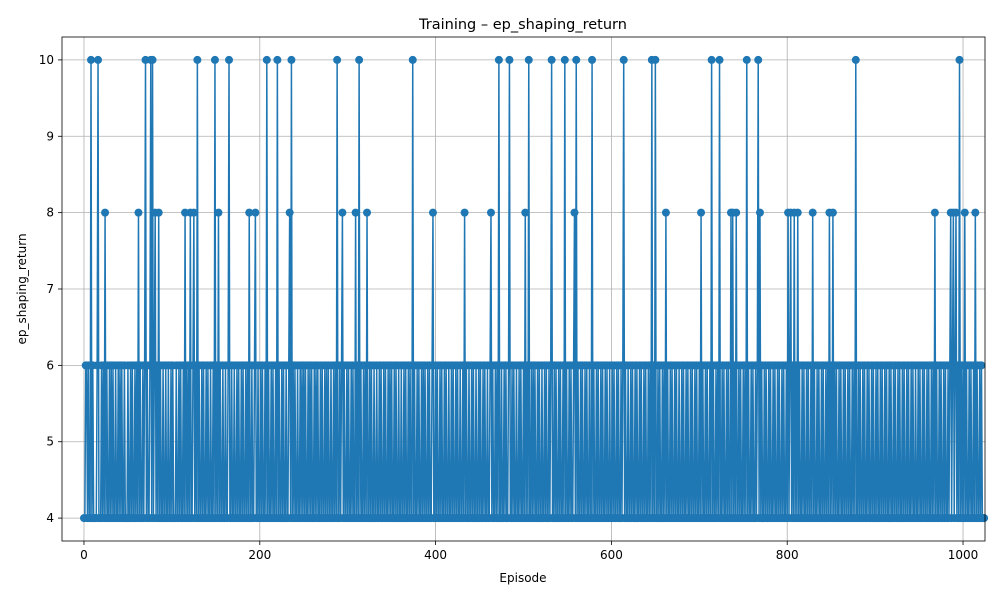 This screenshot has height=600, width=1000. I want to click on y-tick-label: 5, so click(50, 442).